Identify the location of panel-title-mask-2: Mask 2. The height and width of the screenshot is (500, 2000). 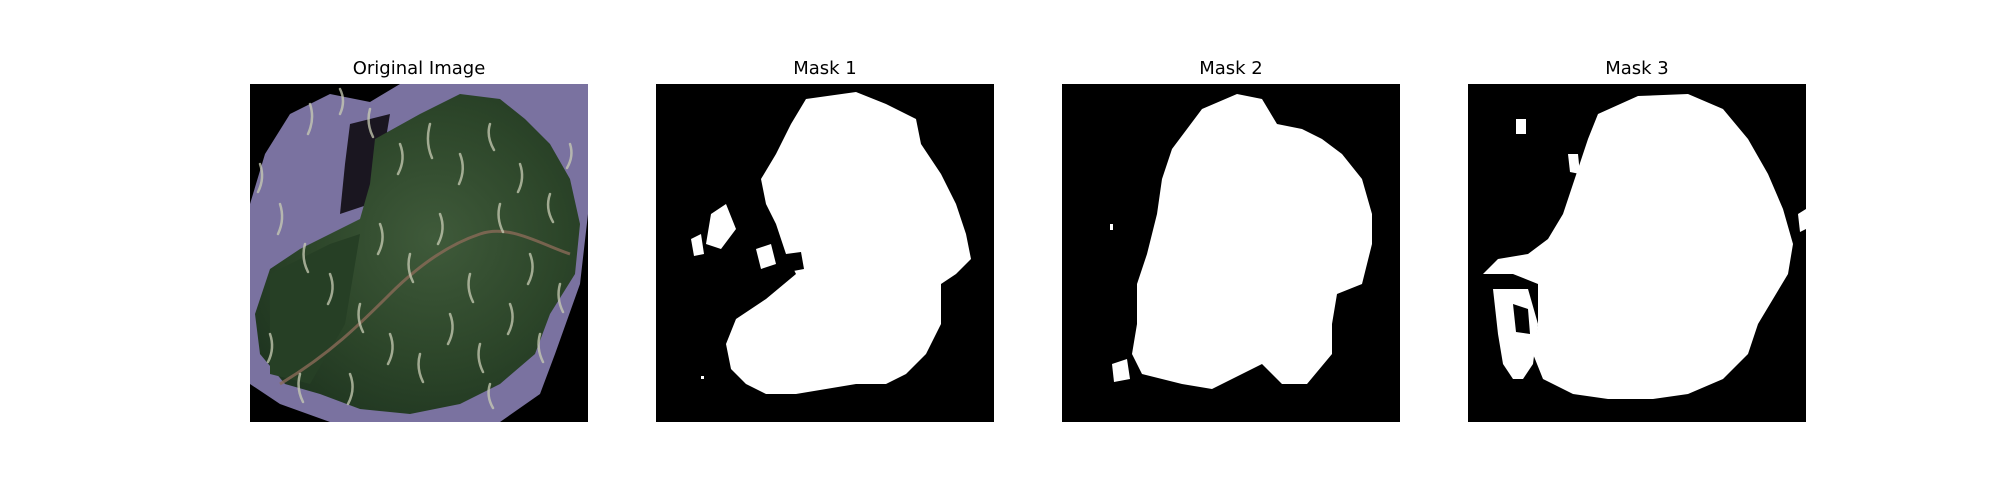
(1231, 68).